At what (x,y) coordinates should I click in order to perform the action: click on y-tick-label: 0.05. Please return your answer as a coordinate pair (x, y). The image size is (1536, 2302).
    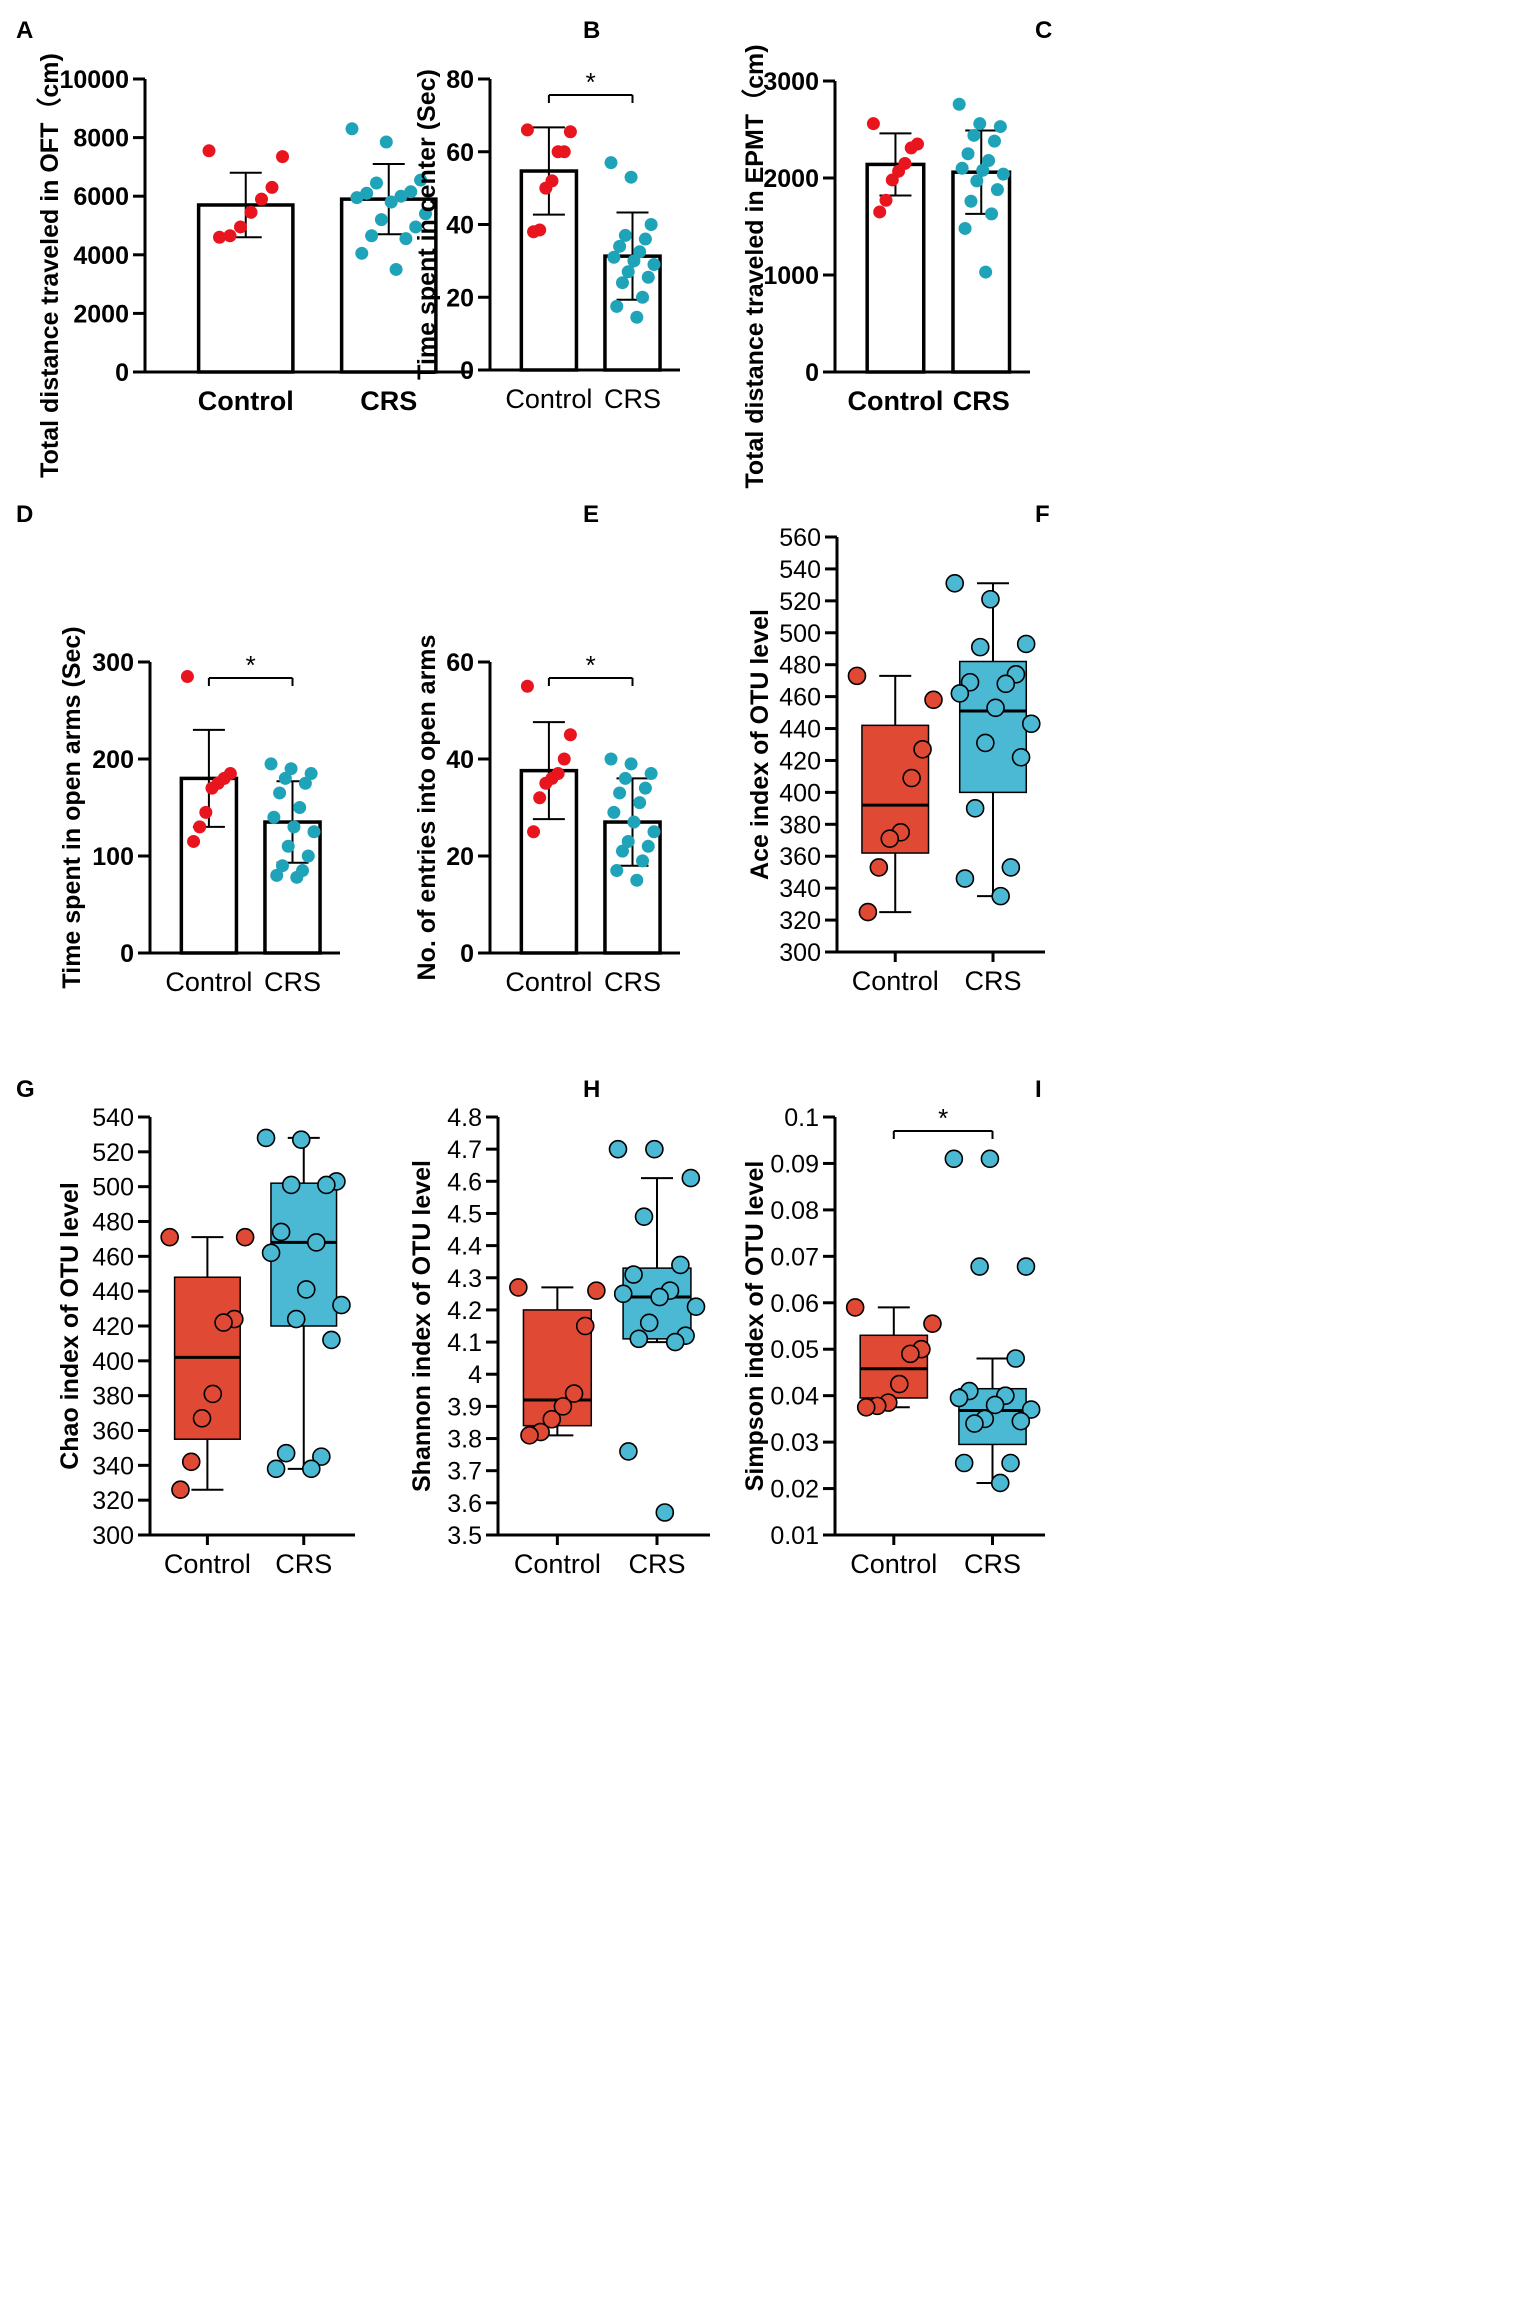
    Looking at the image, I should click on (794, 1350).